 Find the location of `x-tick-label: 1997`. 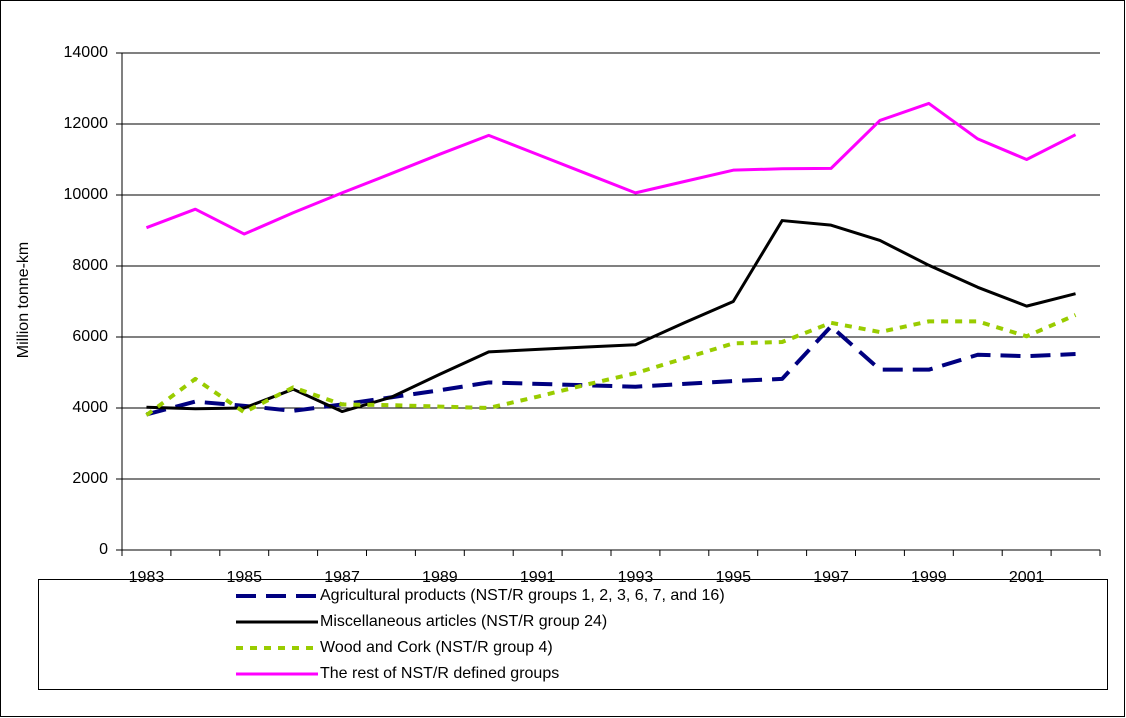

x-tick-label: 1997 is located at coordinates (831, 577).